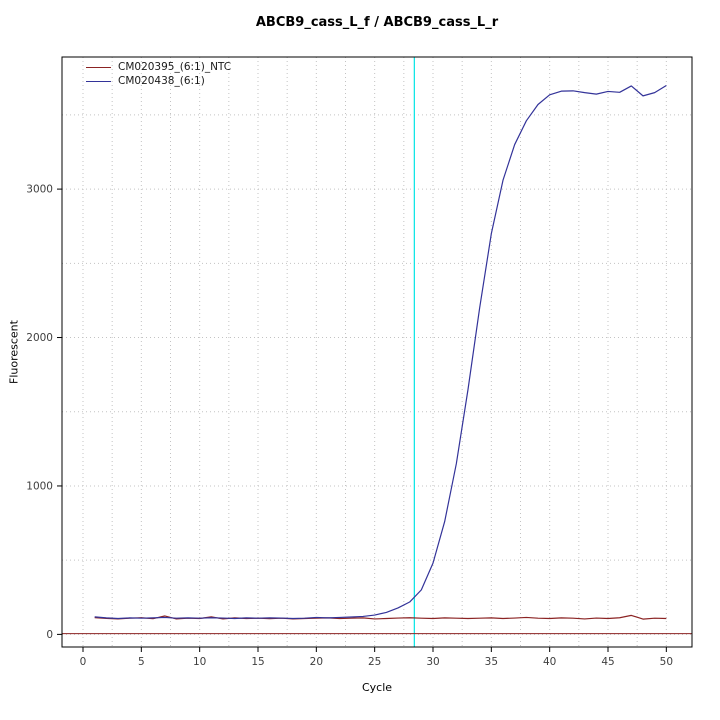 The height and width of the screenshot is (720, 720). What do you see at coordinates (83, 662) in the screenshot?
I see `x-tick-label: 0` at bounding box center [83, 662].